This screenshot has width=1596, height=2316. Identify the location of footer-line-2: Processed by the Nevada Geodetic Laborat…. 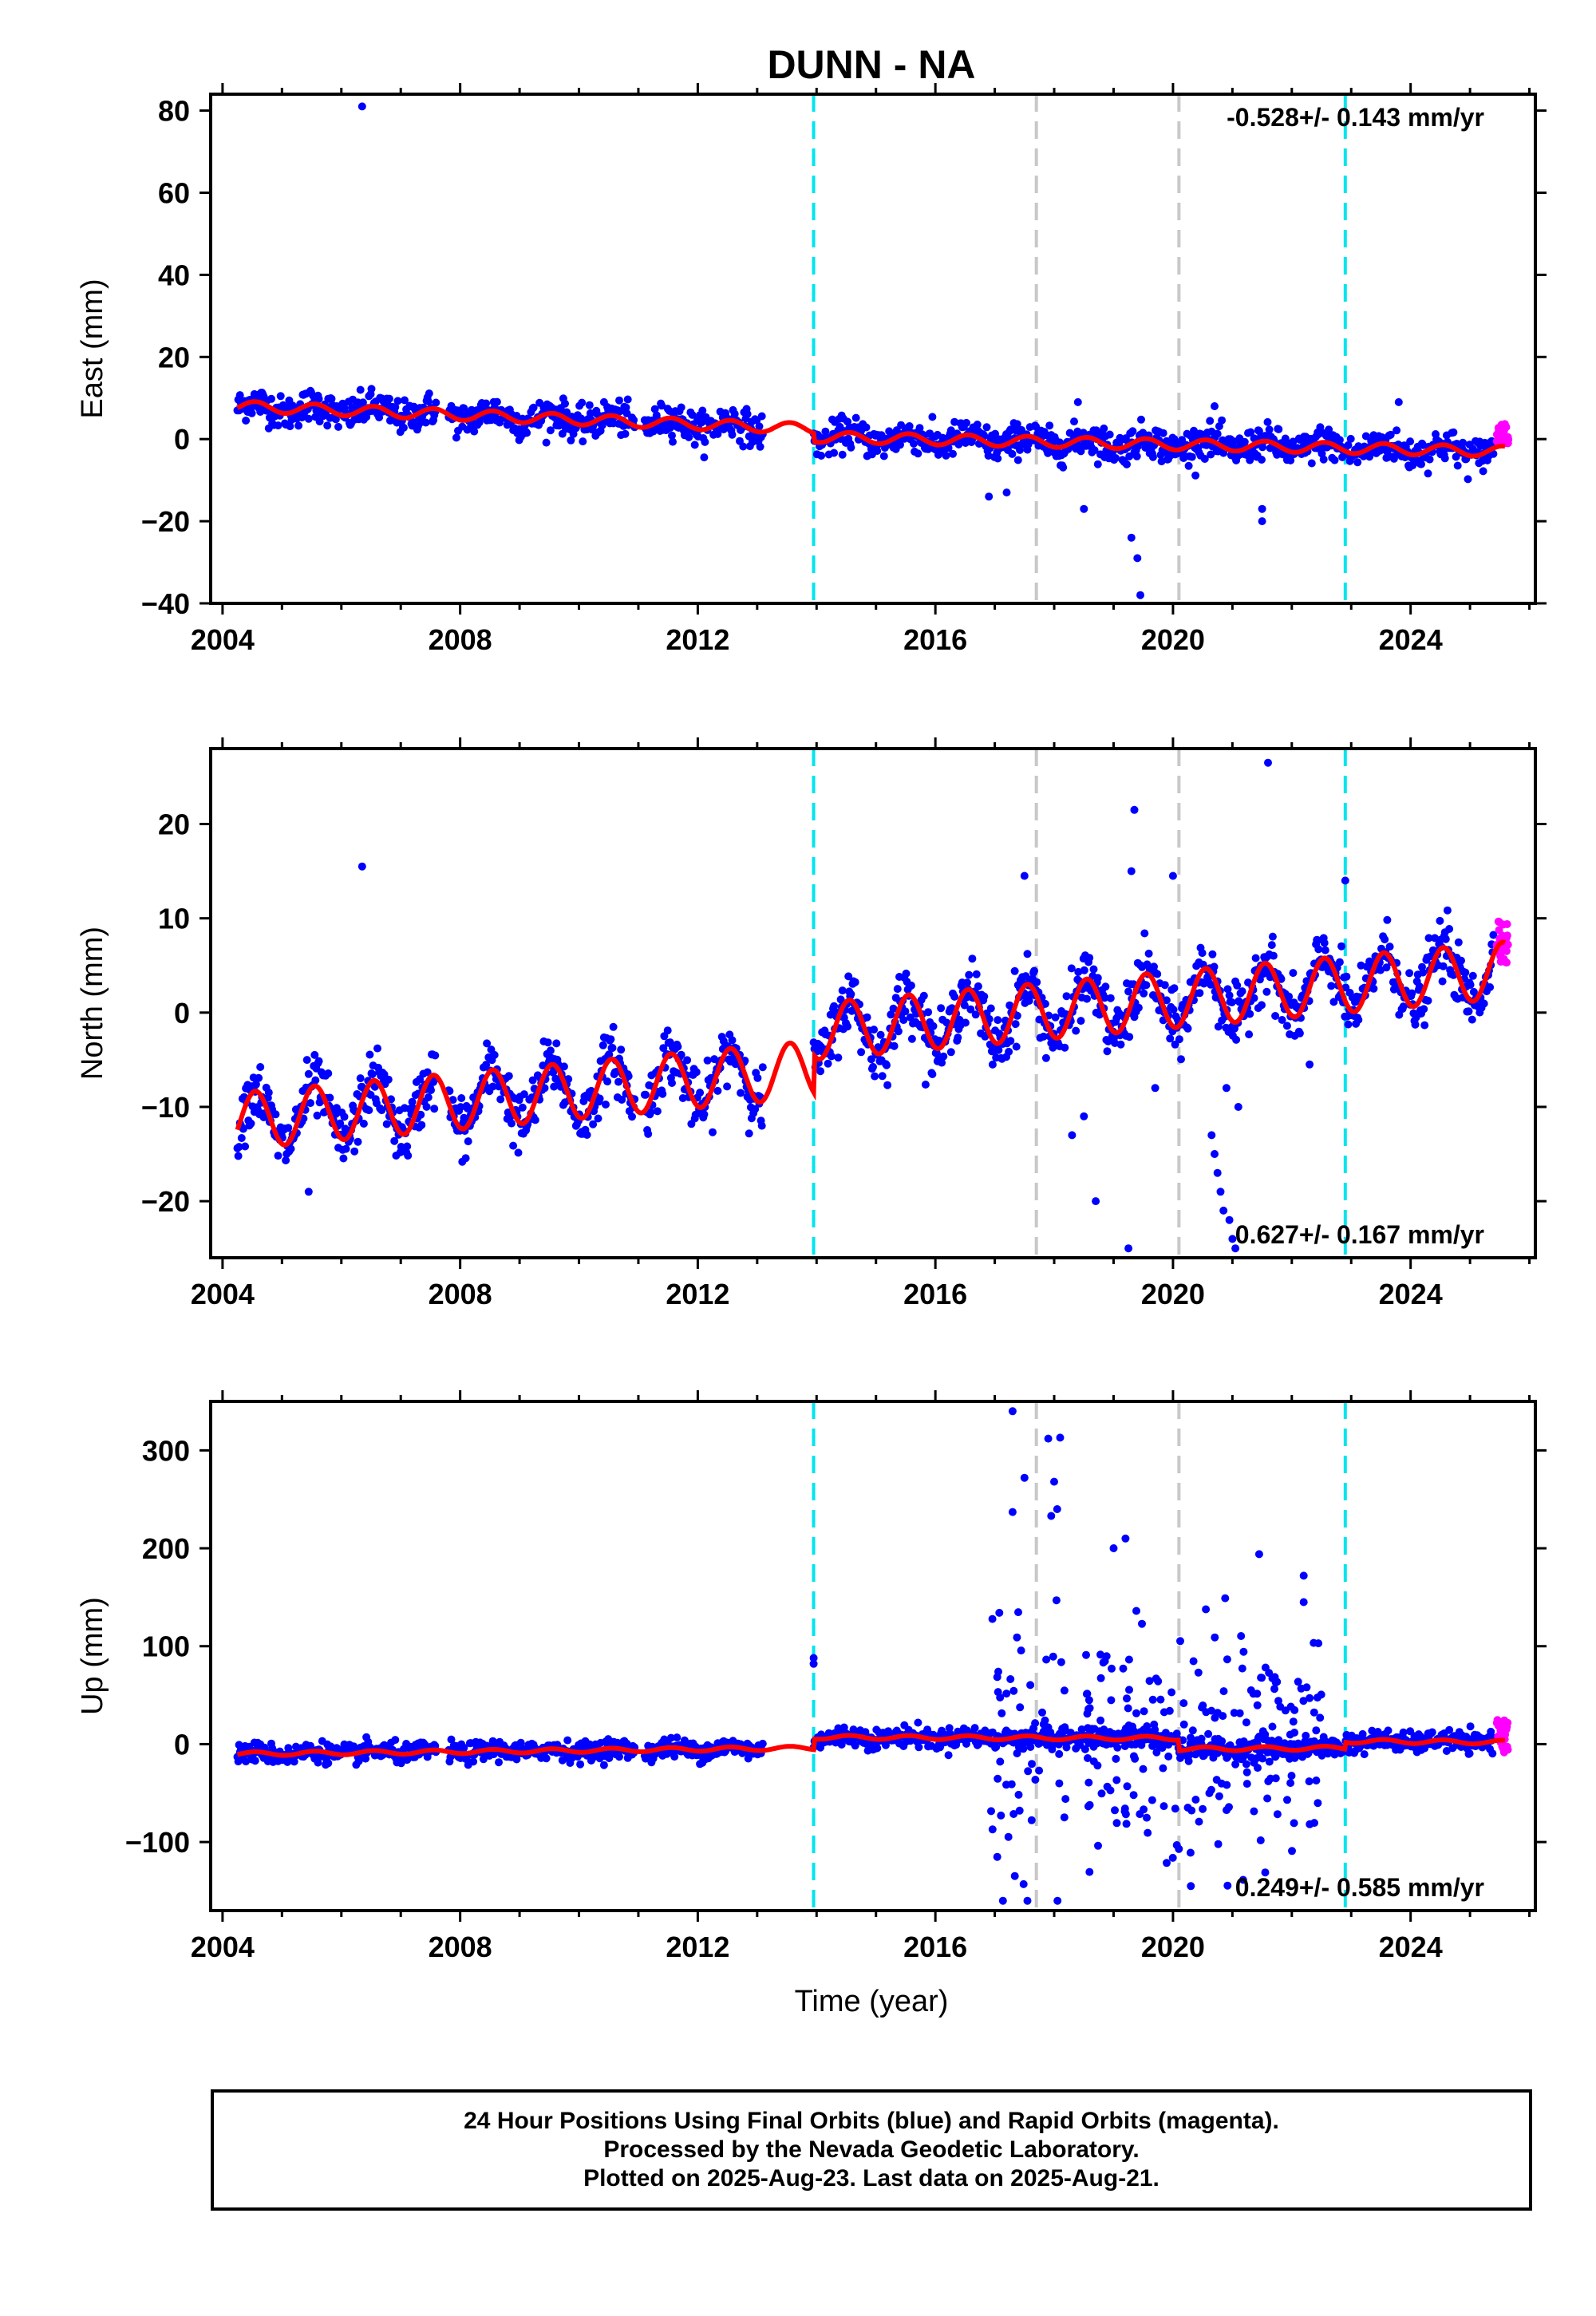
(871, 2149).